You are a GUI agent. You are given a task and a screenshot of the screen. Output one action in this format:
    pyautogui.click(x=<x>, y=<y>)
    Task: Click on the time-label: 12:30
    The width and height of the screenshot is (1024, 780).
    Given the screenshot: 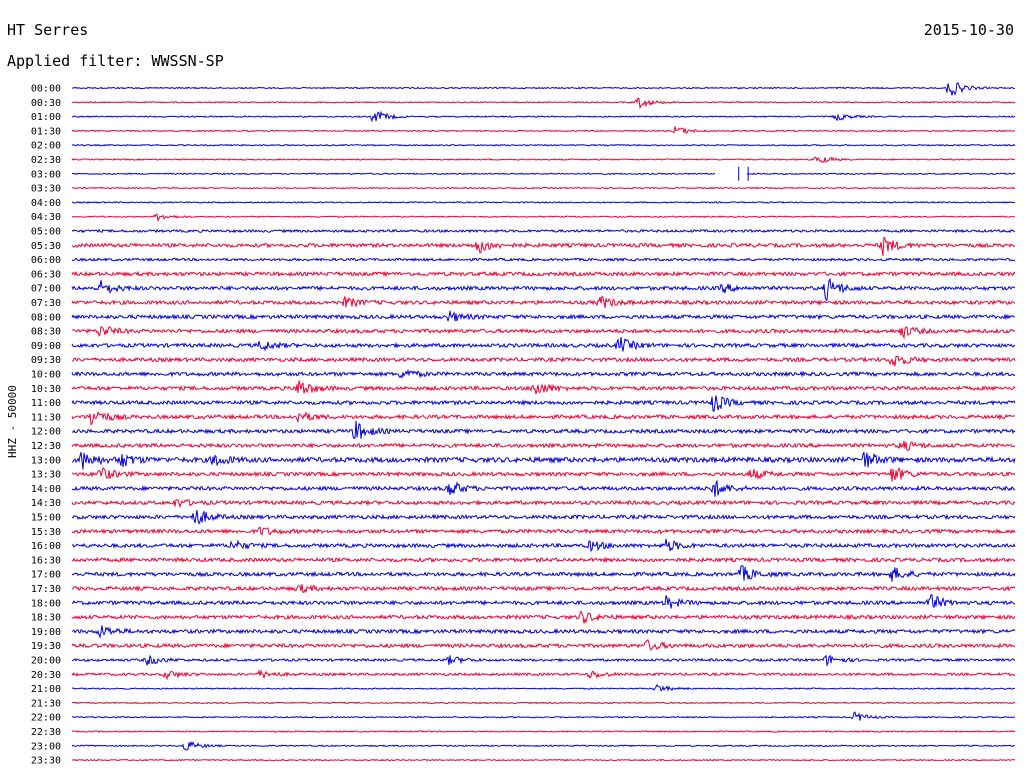 What is the action you would take?
    pyautogui.click(x=46, y=446)
    